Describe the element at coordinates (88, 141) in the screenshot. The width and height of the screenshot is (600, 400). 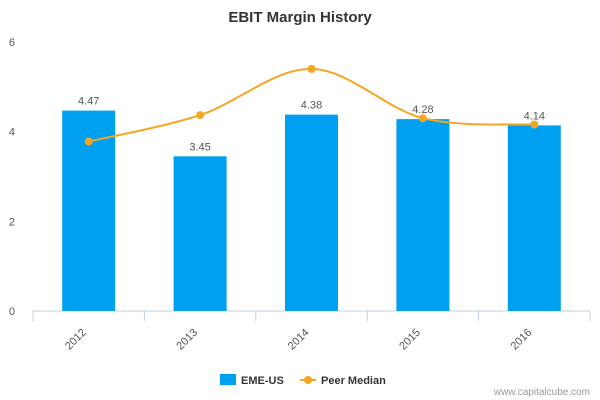
I see `peer-point-2012` at that location.